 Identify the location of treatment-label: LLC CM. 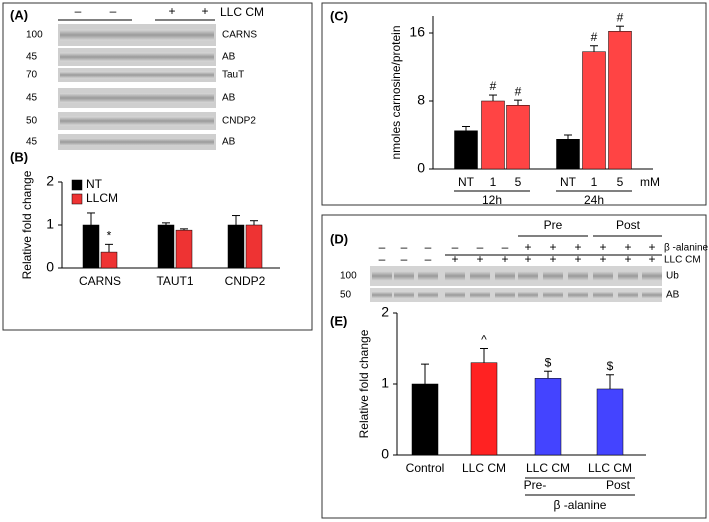
(242, 12).